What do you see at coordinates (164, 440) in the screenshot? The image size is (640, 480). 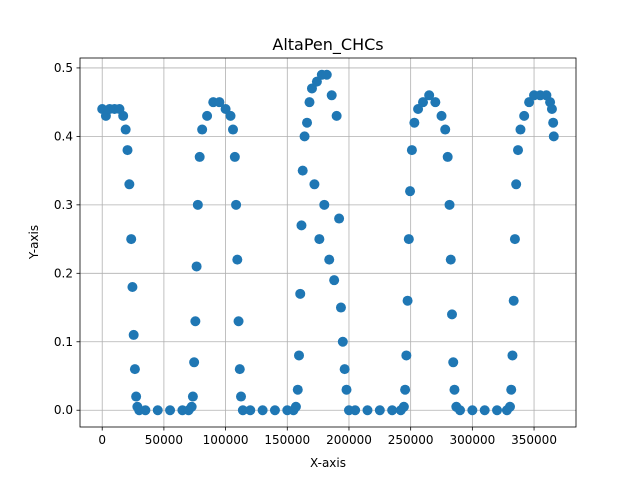 I see `x-tick-label: 50000` at bounding box center [164, 440].